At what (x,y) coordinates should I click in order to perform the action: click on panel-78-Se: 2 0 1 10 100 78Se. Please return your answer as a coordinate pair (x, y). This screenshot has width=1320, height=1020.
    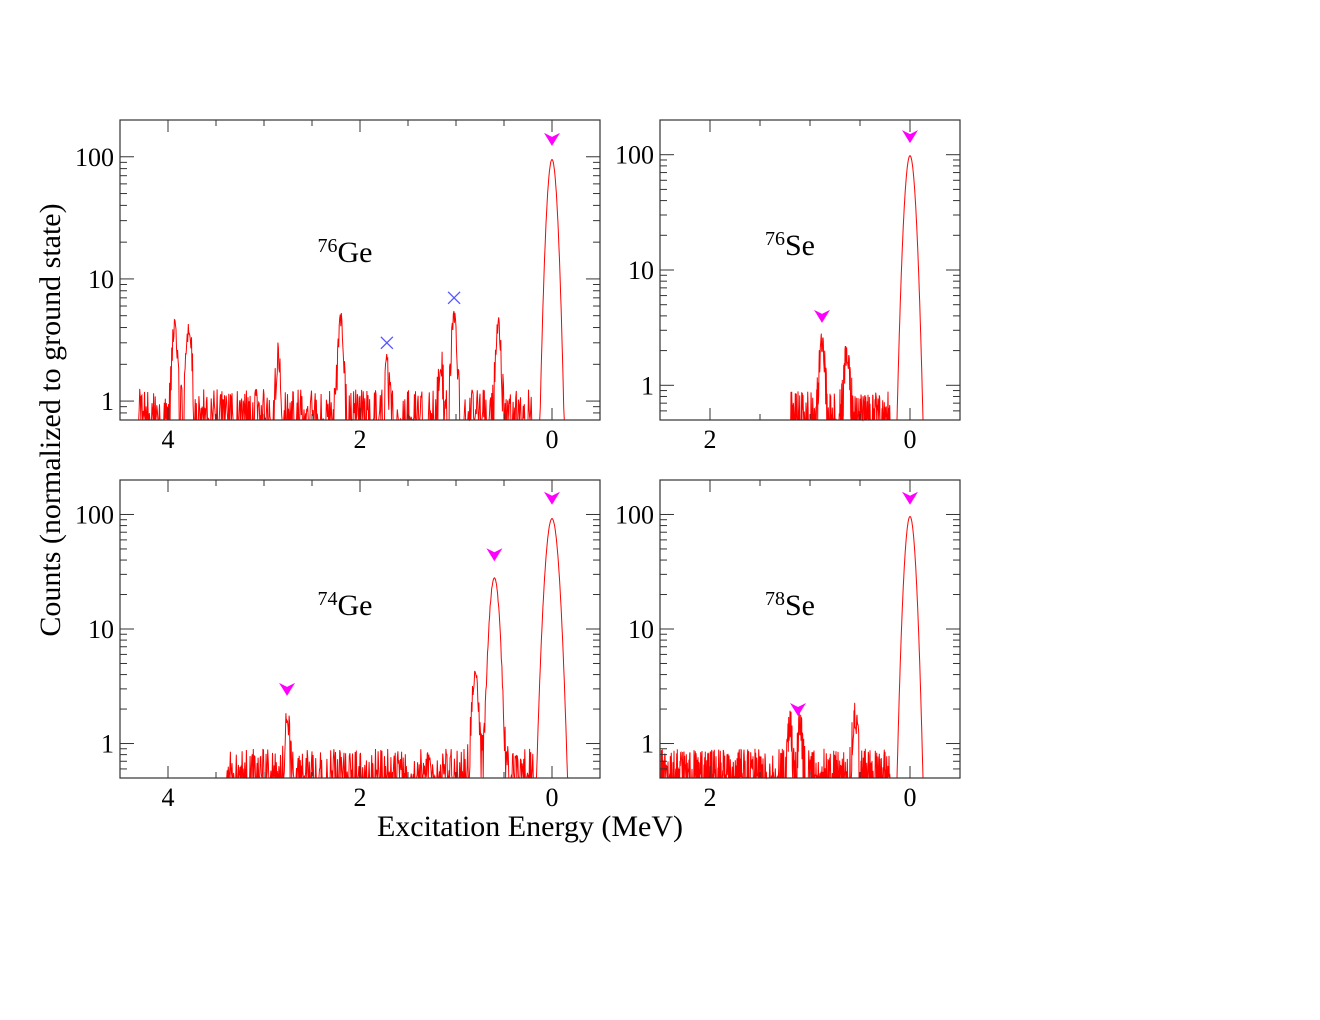
    Looking at the image, I should click on (788, 645).